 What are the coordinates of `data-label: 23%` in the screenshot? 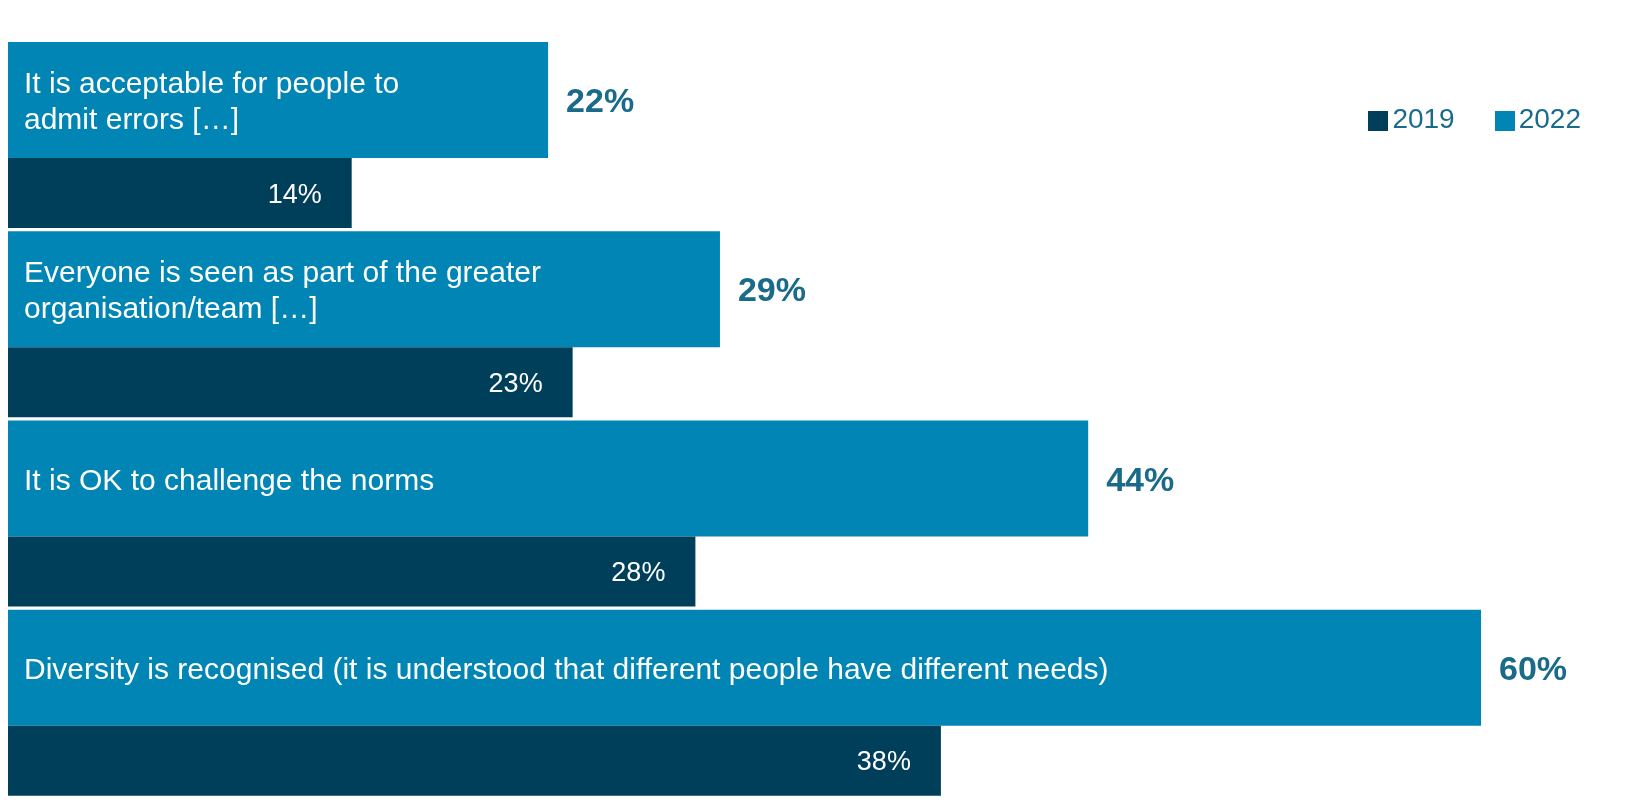 It's located at (515, 382).